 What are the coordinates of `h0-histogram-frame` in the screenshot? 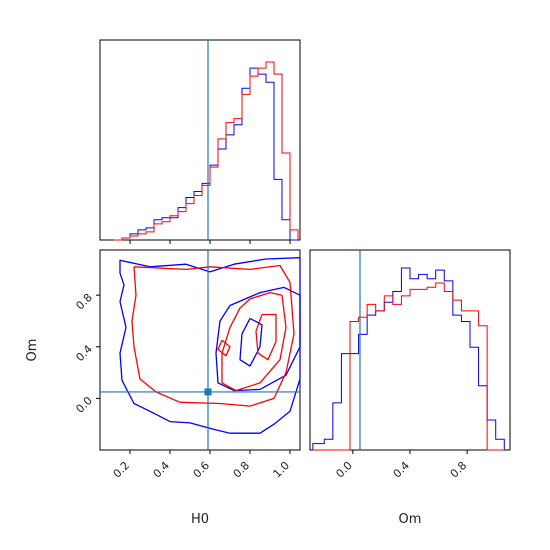 It's located at (200, 140).